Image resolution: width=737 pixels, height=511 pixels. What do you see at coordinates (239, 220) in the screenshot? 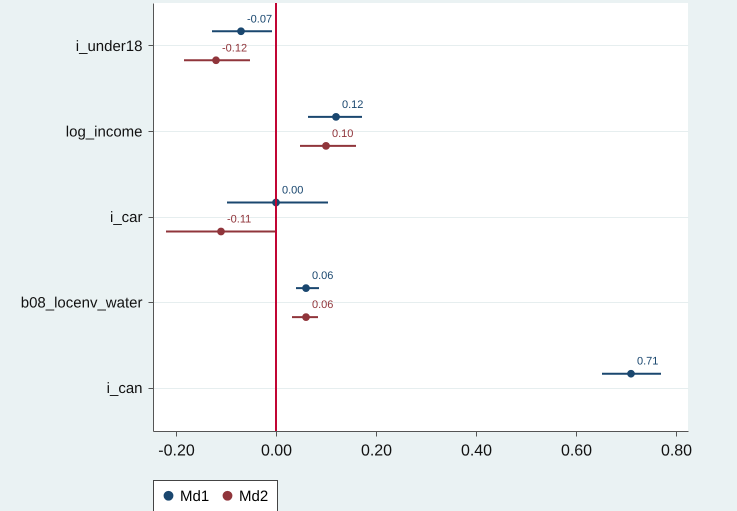
I see `data-label: -0.11` at bounding box center [239, 220].